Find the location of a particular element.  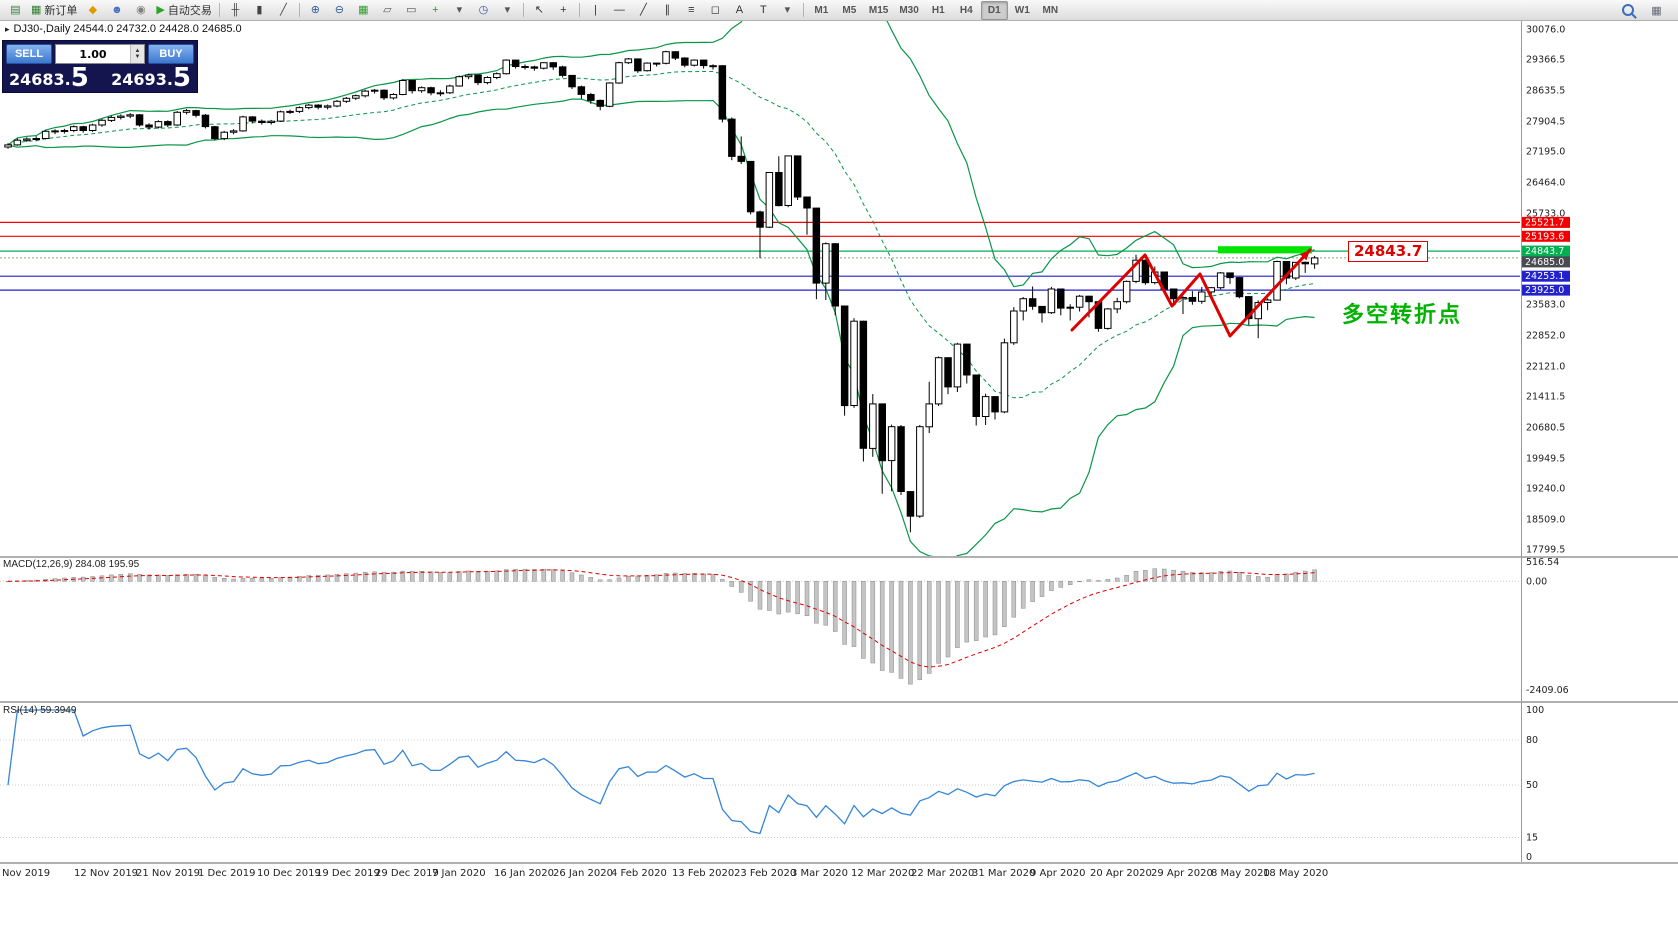

tf-h4-button: H4 is located at coordinates (966, 10).